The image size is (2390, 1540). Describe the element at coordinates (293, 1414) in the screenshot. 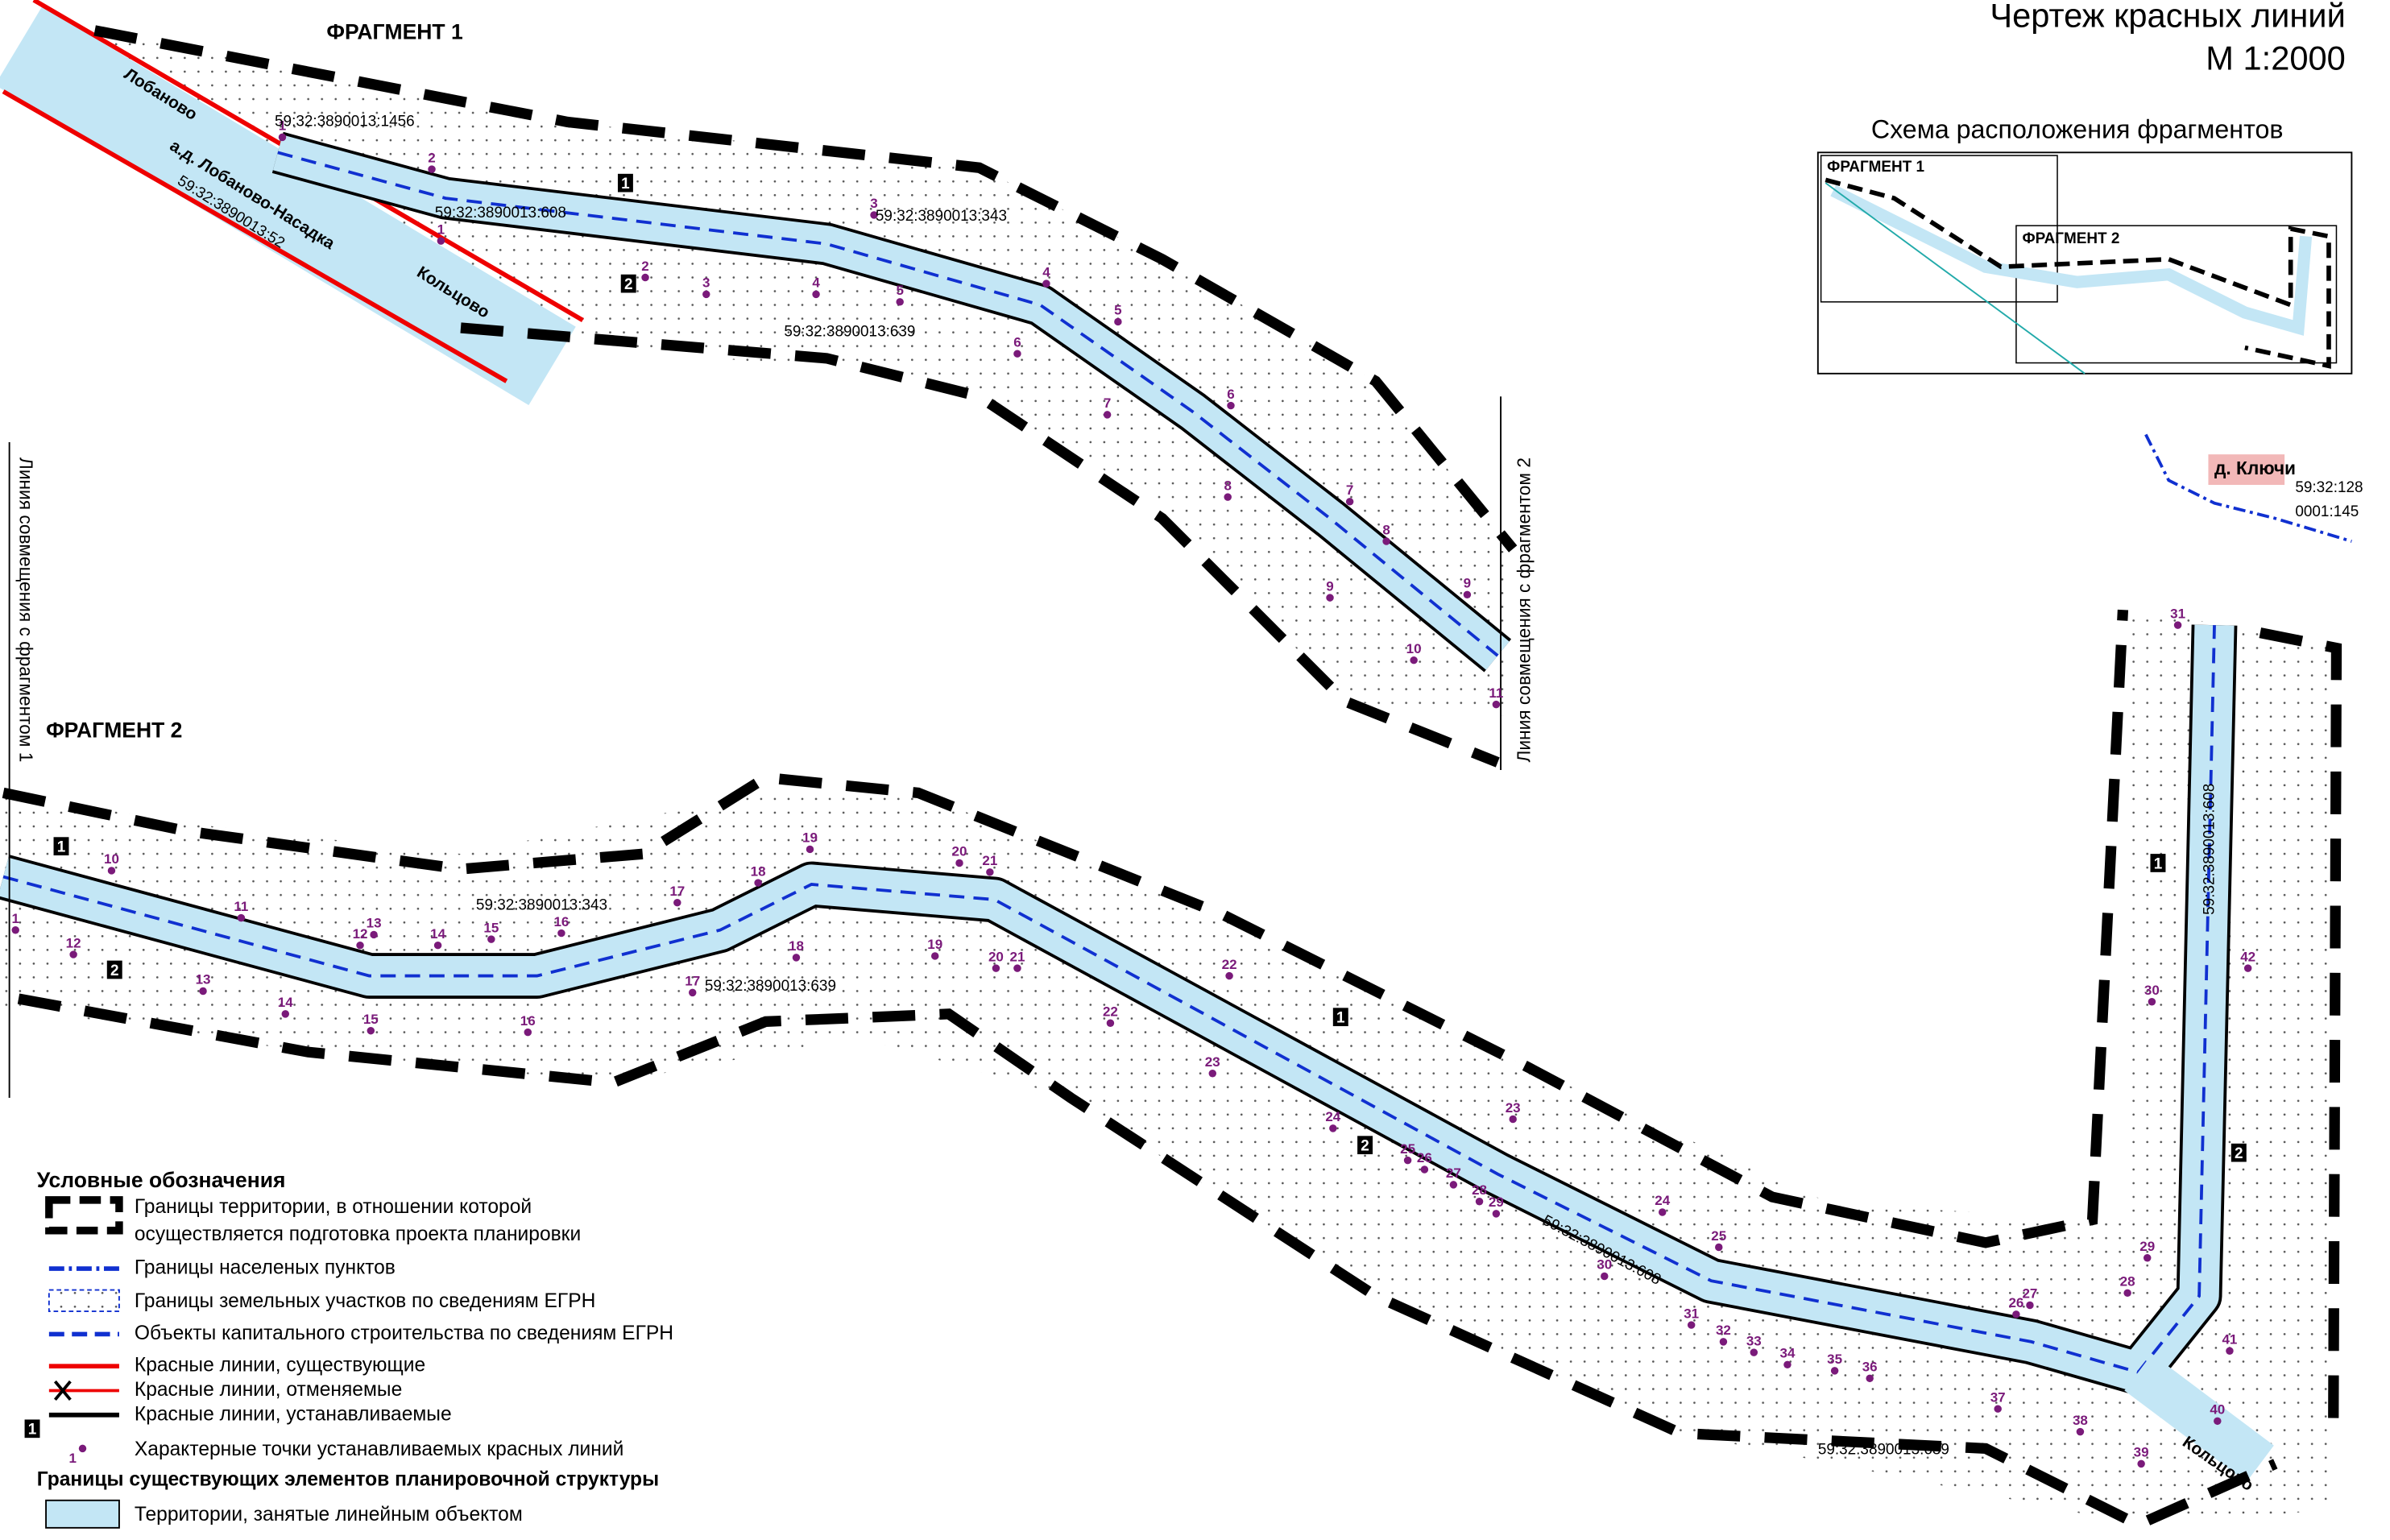

I see `legend-item: Красные линии, устанавливаемые` at that location.